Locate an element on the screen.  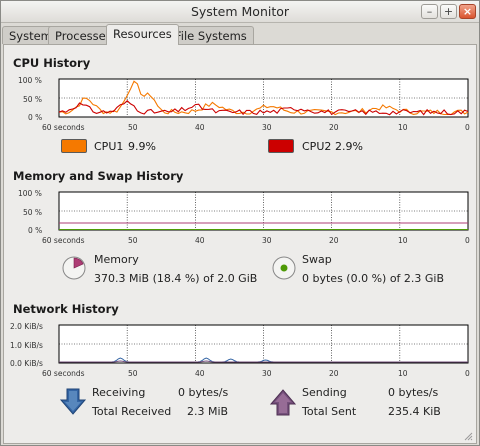
memory-x-tick: 60 seconds is located at coordinates (63, 240).